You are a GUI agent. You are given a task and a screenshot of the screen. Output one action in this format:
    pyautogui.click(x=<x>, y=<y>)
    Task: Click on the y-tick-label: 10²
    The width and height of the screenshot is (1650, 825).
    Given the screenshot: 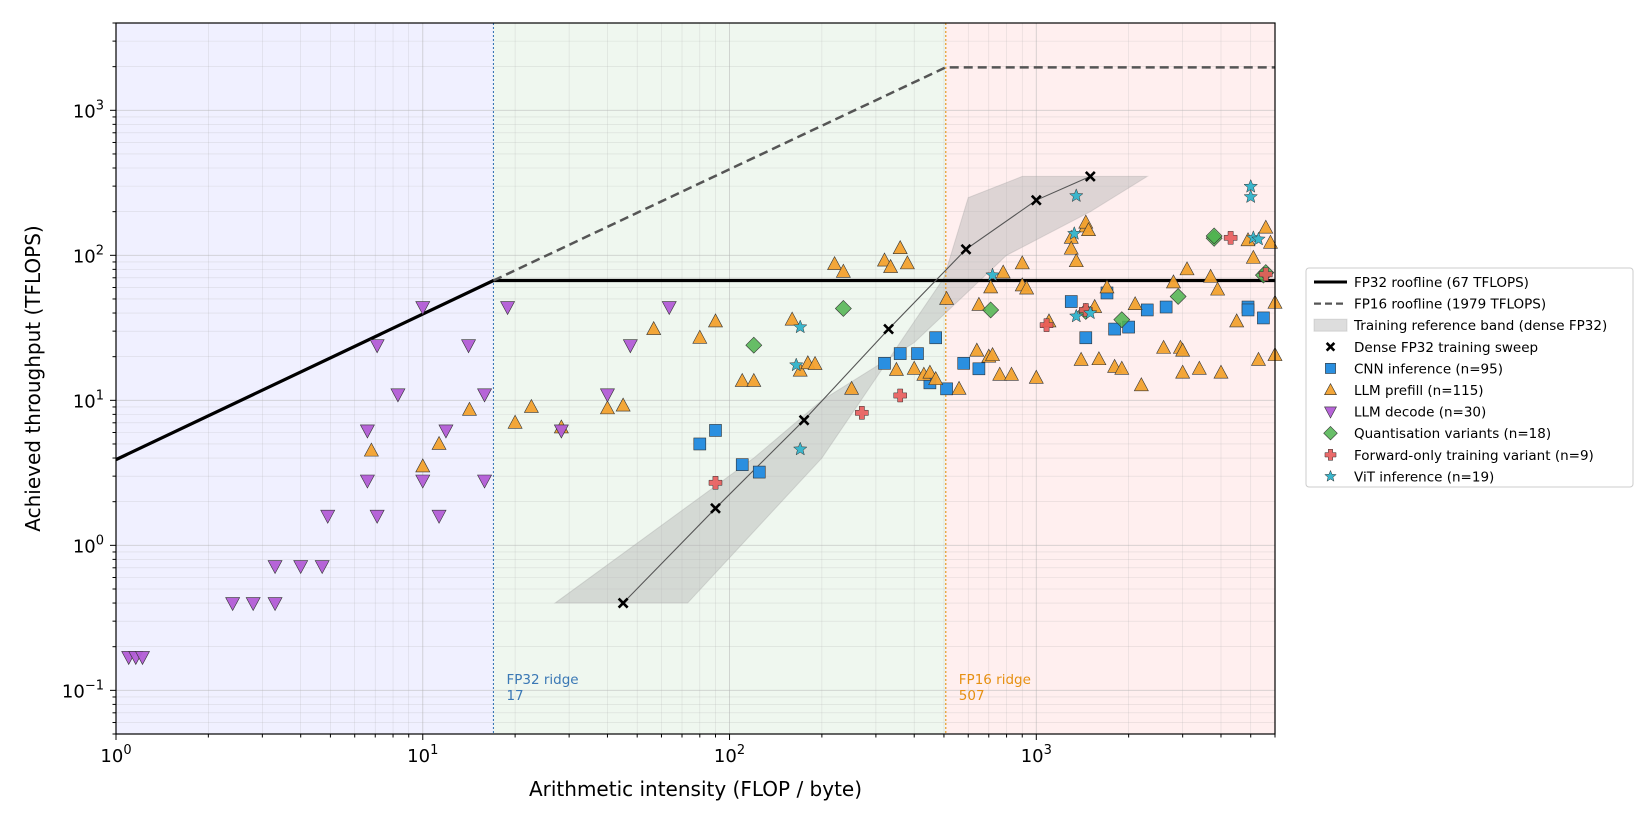 What is the action you would take?
    pyautogui.click(x=88, y=255)
    